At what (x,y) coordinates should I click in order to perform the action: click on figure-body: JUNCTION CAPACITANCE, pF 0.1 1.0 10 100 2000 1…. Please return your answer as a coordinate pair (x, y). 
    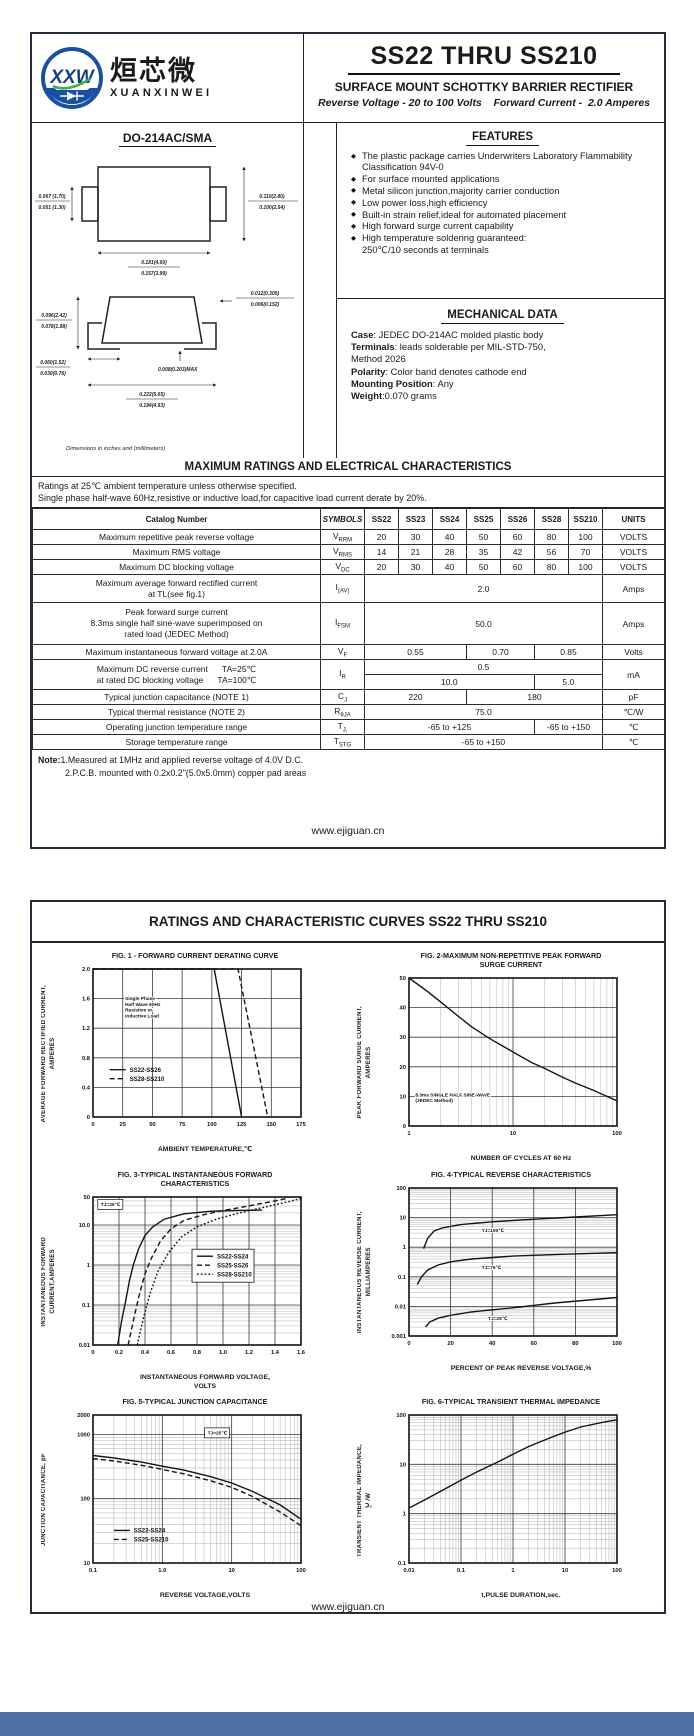
    Looking at the image, I should click on (190, 1499).